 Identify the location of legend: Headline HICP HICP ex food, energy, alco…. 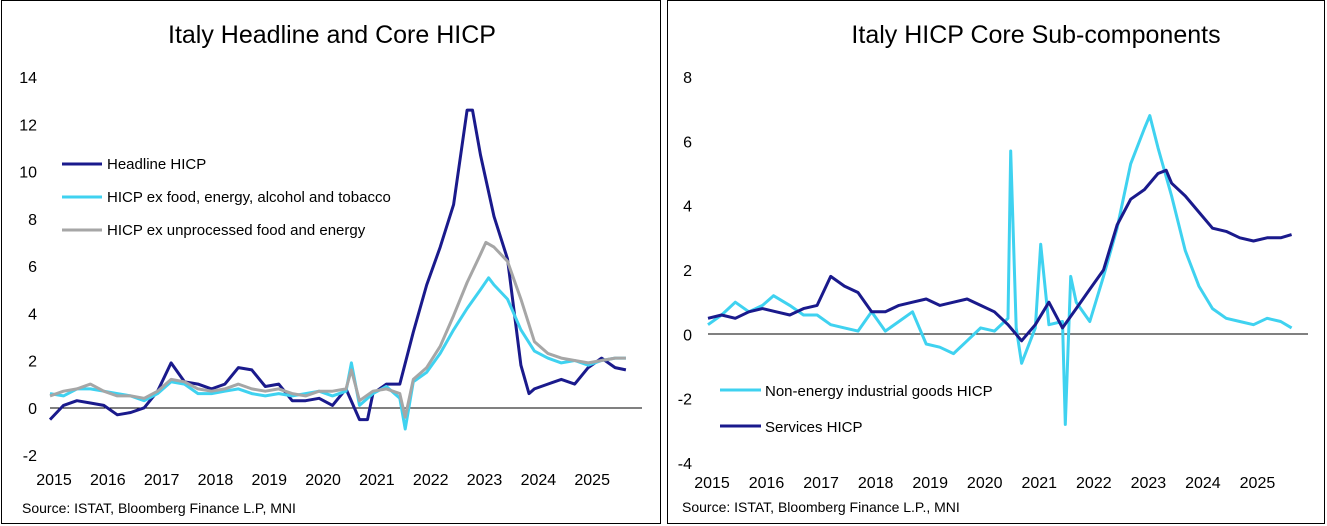
(226, 197).